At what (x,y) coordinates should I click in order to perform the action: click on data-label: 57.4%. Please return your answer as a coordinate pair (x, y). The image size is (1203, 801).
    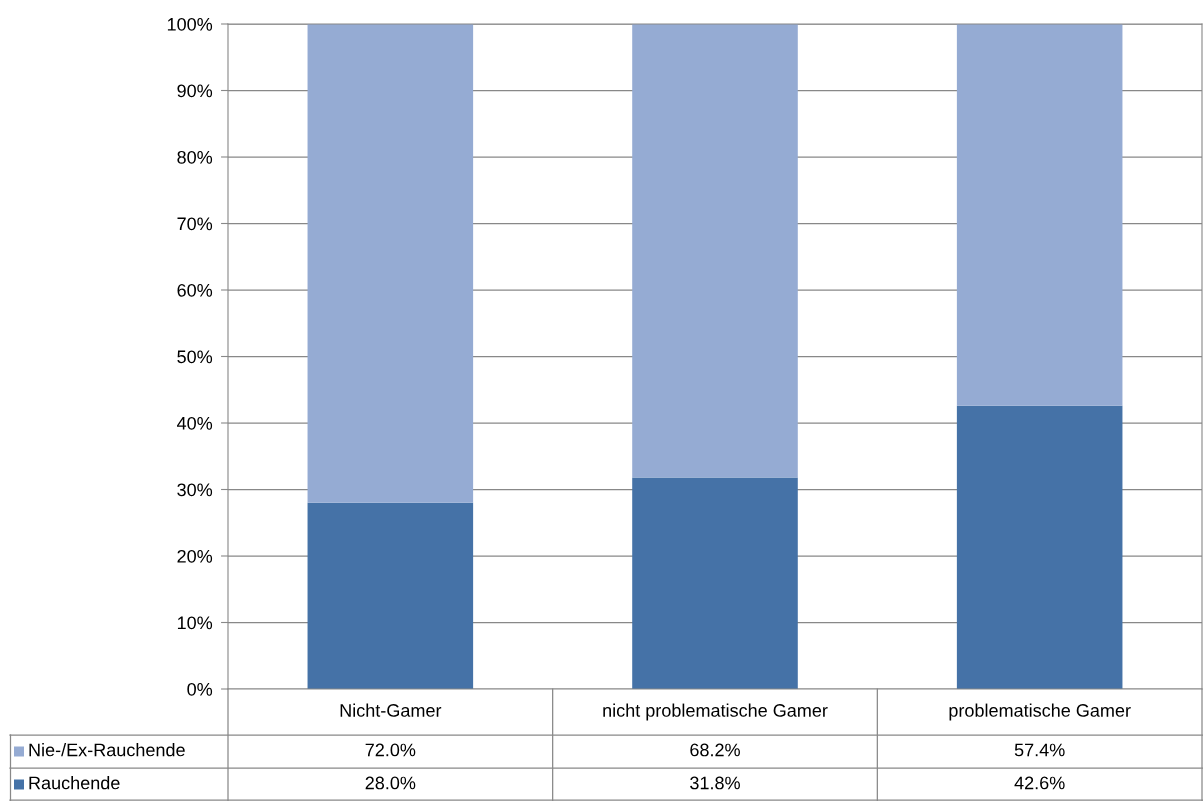
    Looking at the image, I should click on (1039, 750).